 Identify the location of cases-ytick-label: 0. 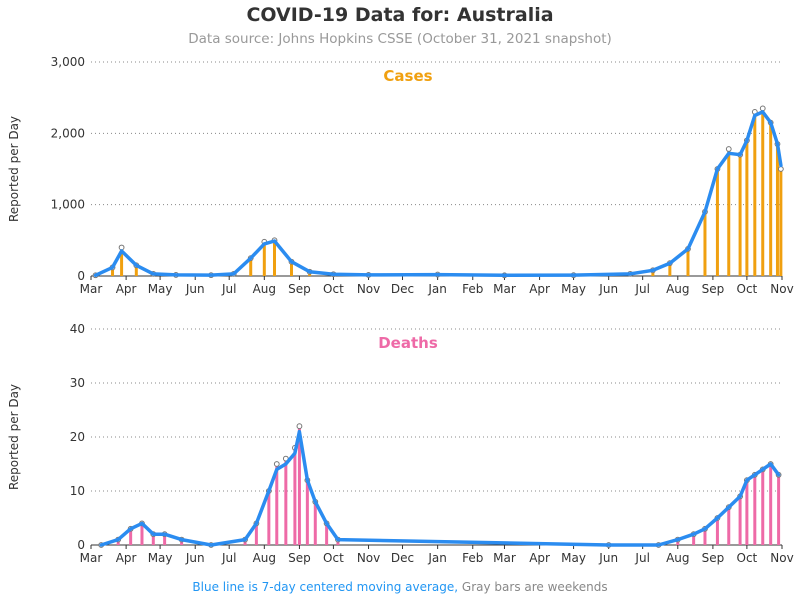
(81, 276).